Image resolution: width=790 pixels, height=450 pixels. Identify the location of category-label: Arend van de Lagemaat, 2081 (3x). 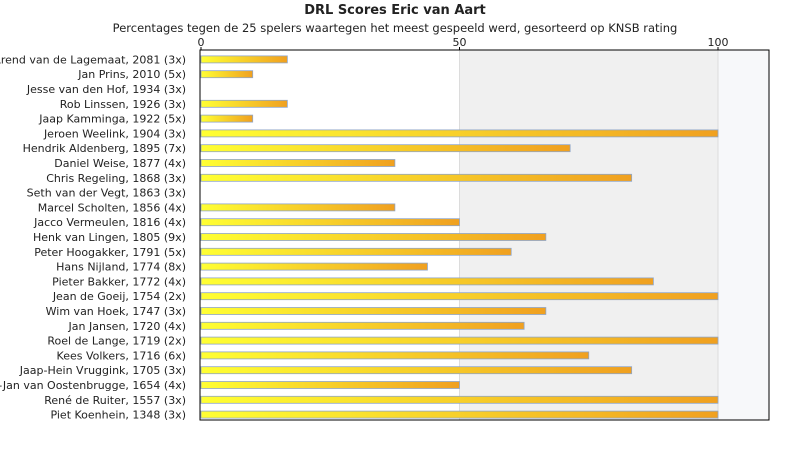
(93, 59).